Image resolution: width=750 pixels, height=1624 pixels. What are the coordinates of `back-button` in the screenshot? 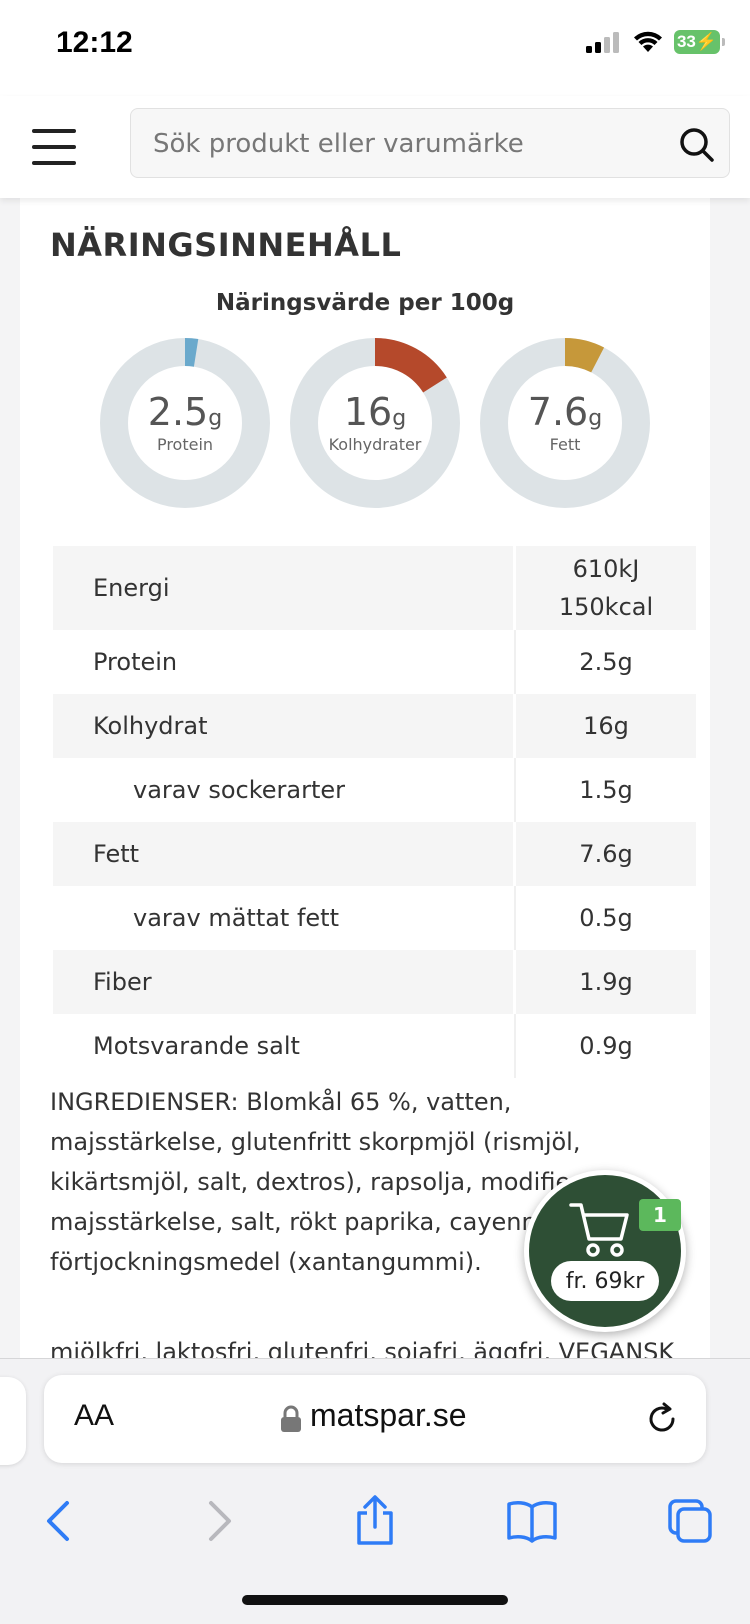 It's located at (58, 1521).